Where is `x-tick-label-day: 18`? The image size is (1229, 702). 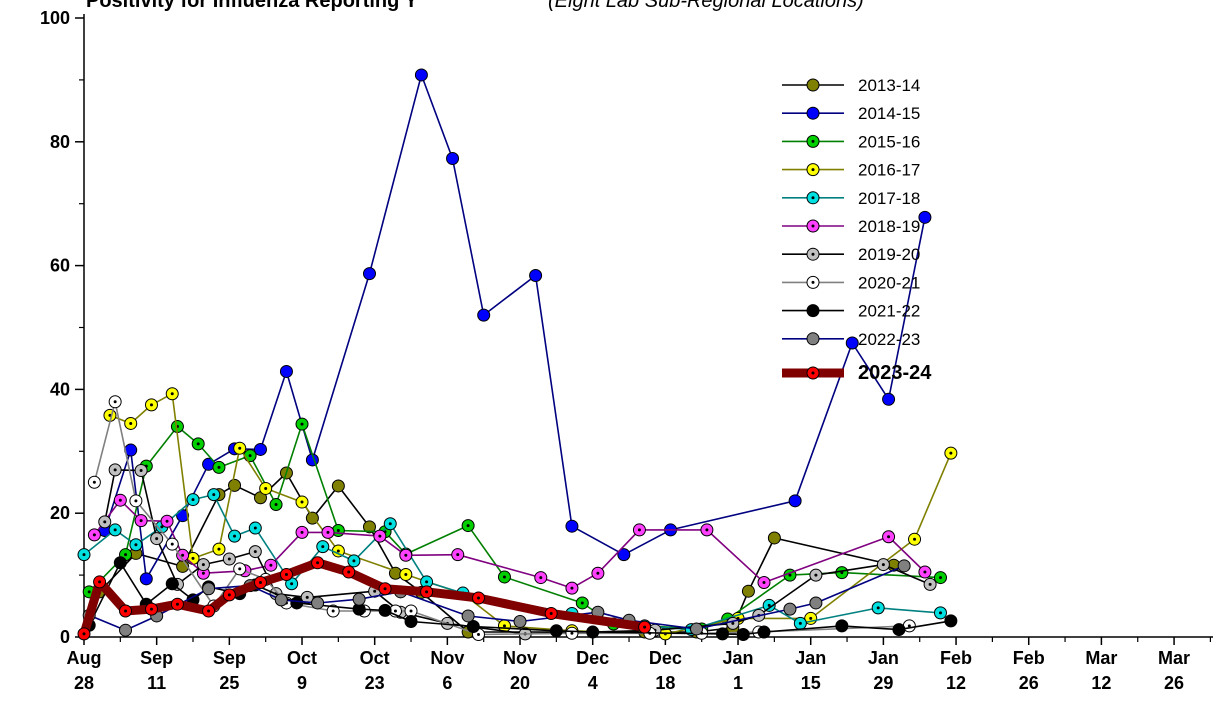 x-tick-label-day: 18 is located at coordinates (665, 683).